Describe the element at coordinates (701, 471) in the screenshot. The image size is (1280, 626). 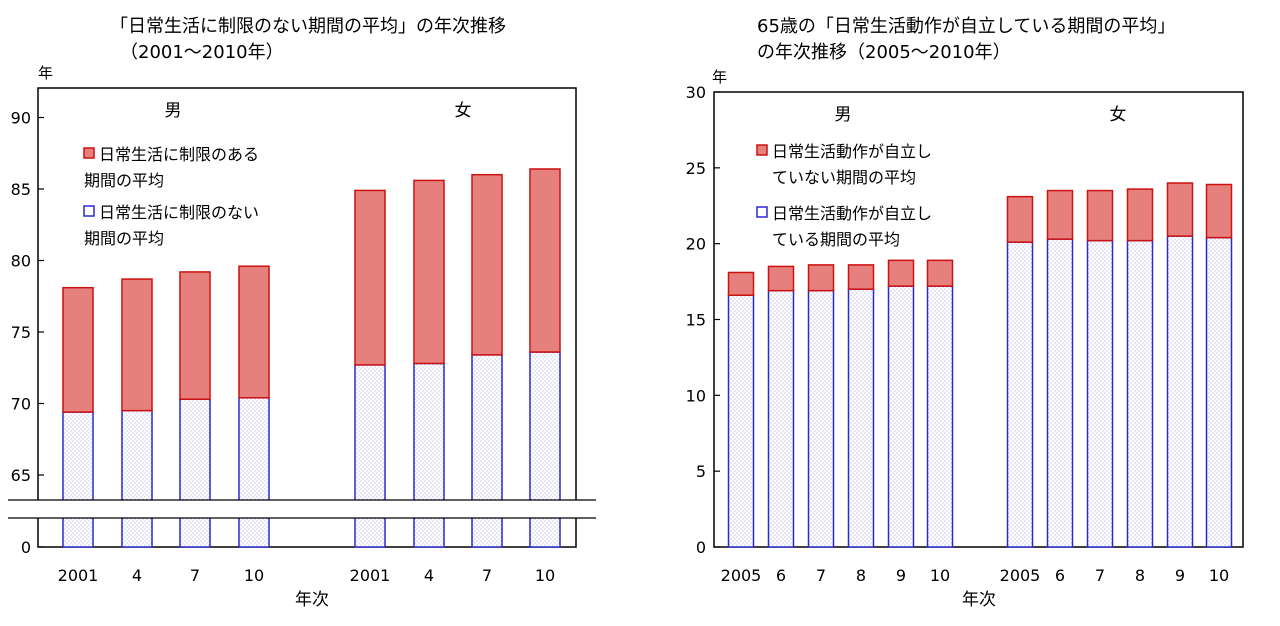
I see `y-tick-label: 5` at that location.